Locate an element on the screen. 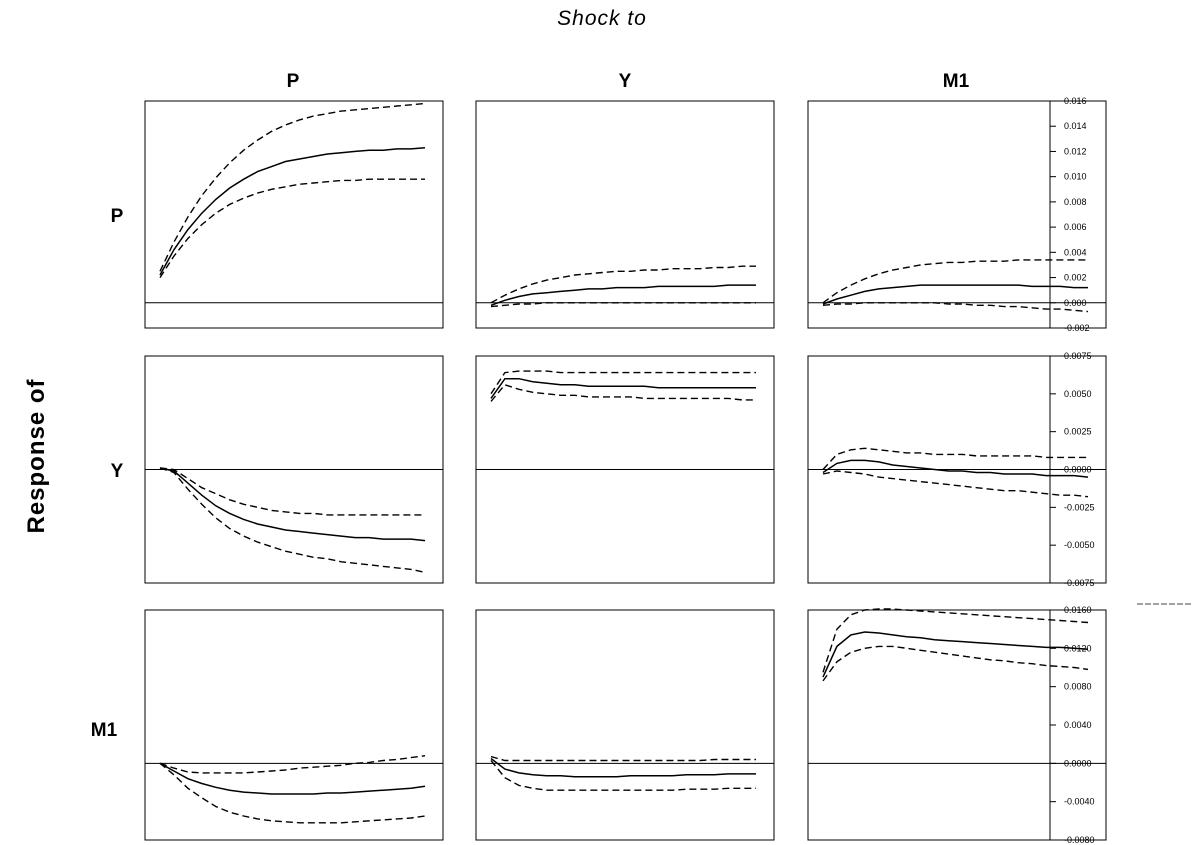 Image resolution: width=1195 pixels, height=845 pixels. y-tick-label: 0.0160 is located at coordinates (1078, 610).